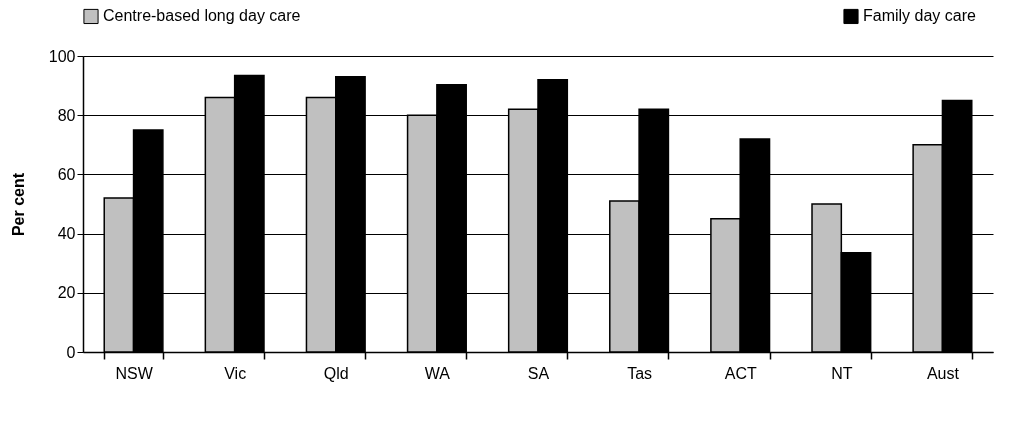 This screenshot has width=1029, height=441. I want to click on x-tick-label: WA, so click(437, 373).